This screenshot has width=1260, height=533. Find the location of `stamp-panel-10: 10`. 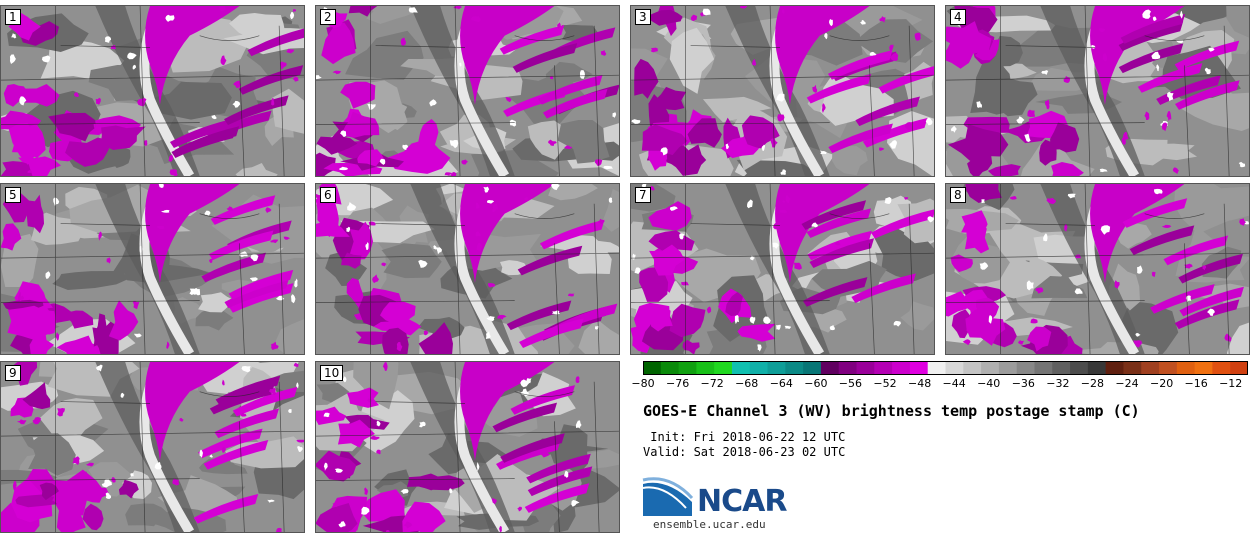

stamp-panel-10: 10 is located at coordinates (467, 447).